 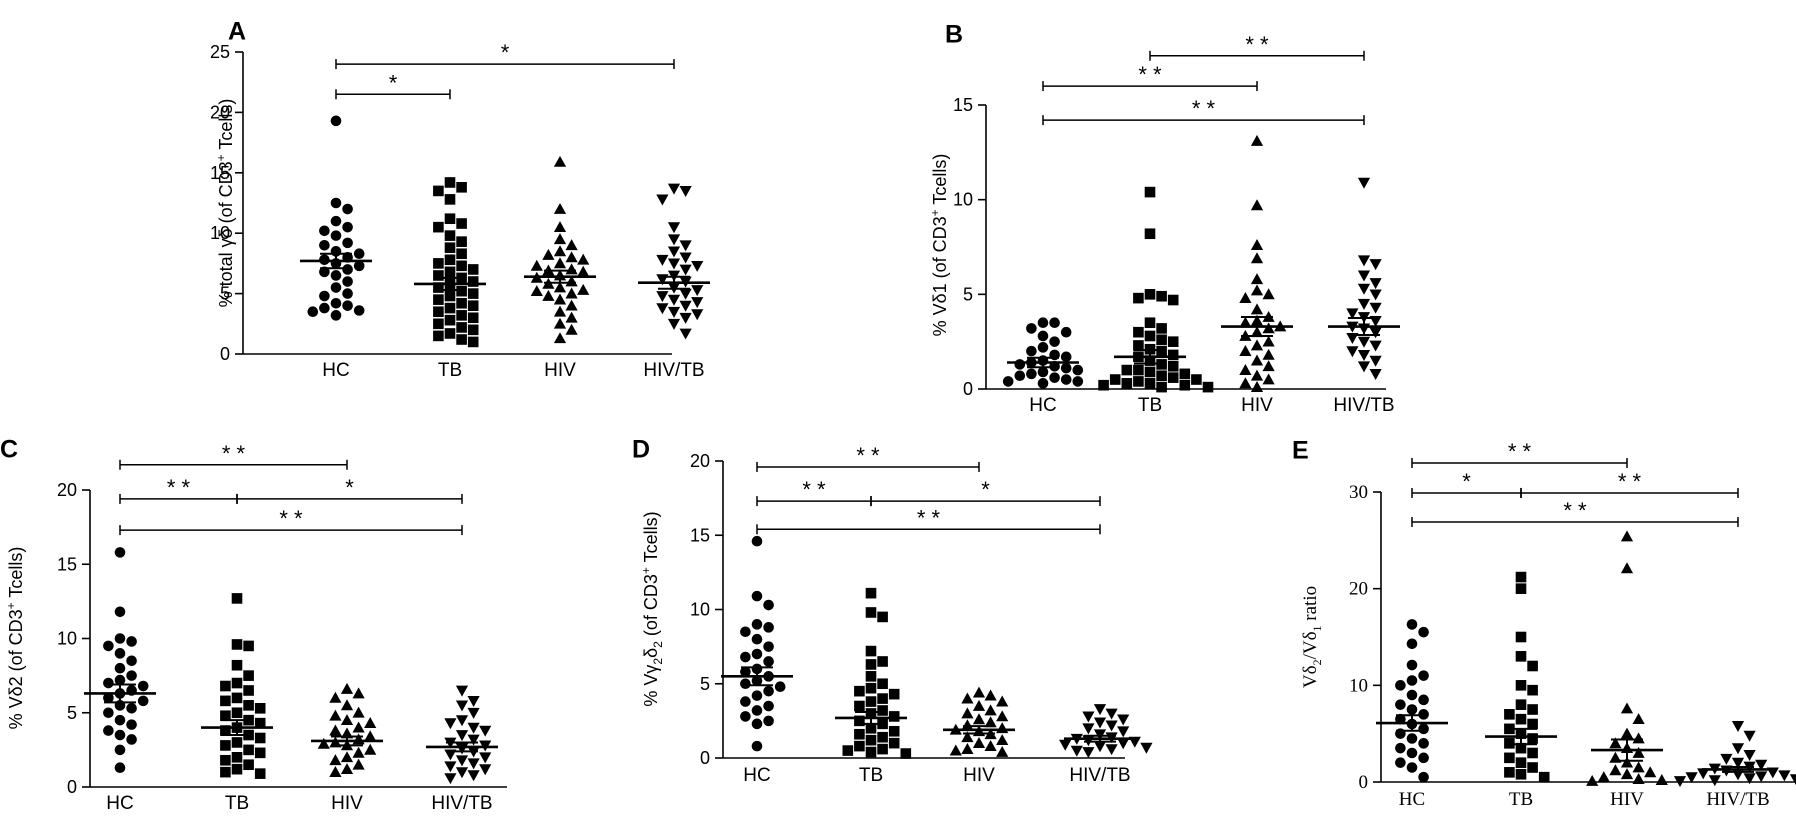 I want to click on x-category-label: HIV, so click(x=347, y=803).